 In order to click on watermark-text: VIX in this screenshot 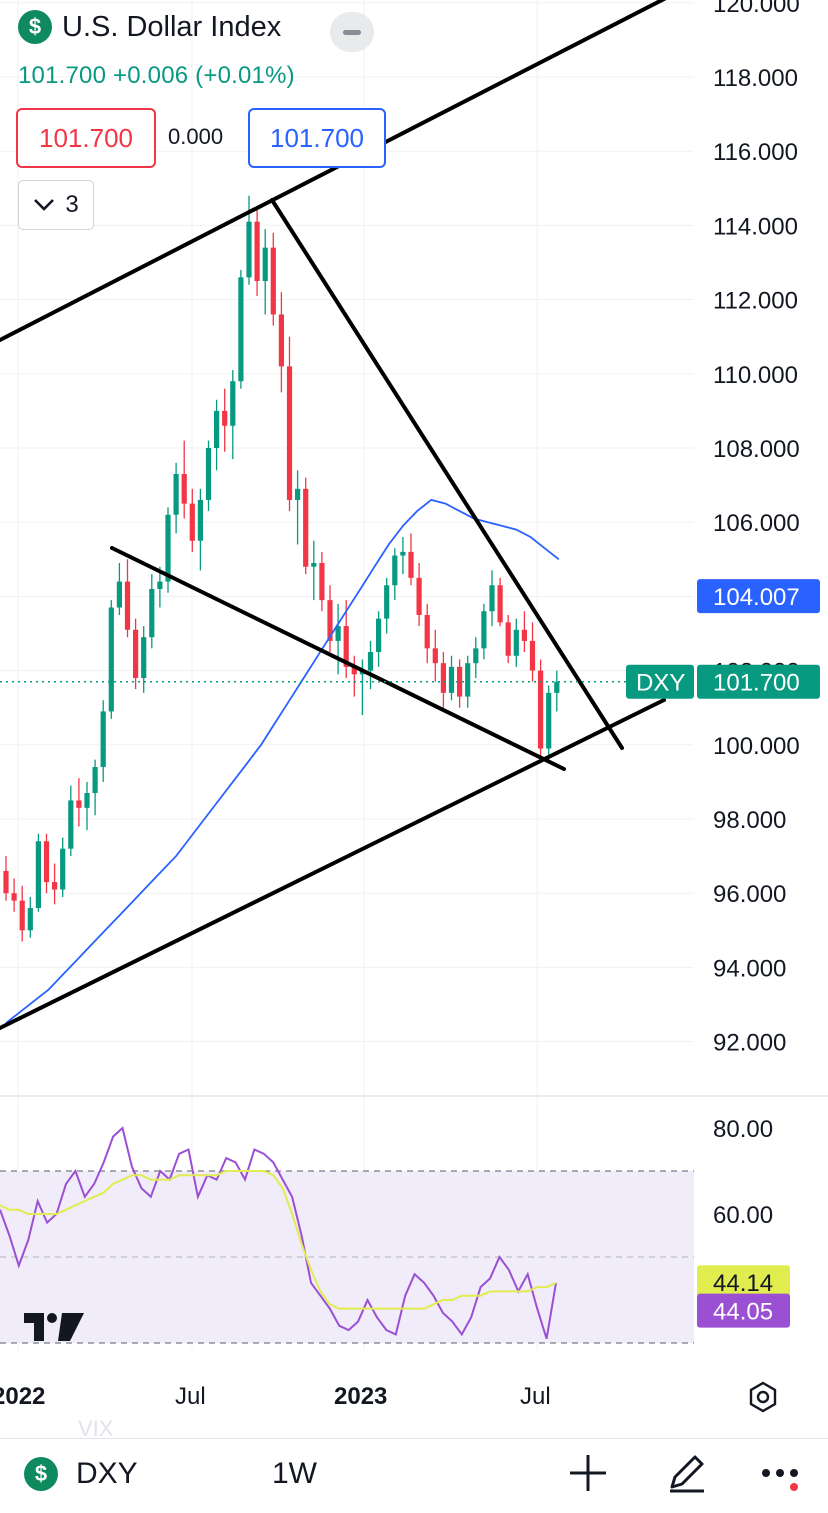, I will do `click(96, 1428)`.